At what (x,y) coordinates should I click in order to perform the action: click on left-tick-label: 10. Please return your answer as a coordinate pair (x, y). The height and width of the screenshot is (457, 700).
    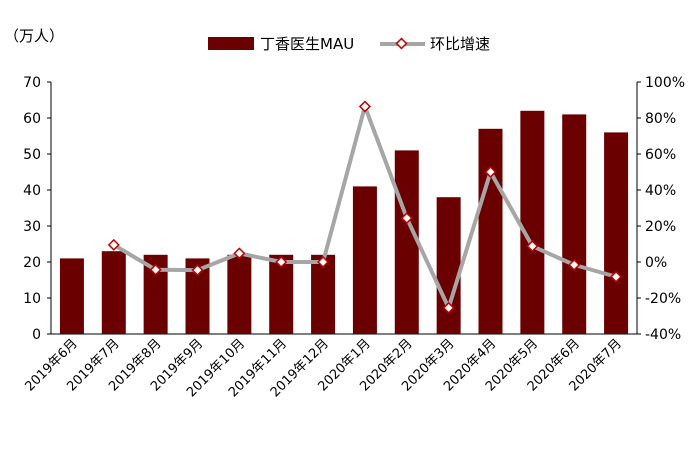
    Looking at the image, I should click on (32, 299).